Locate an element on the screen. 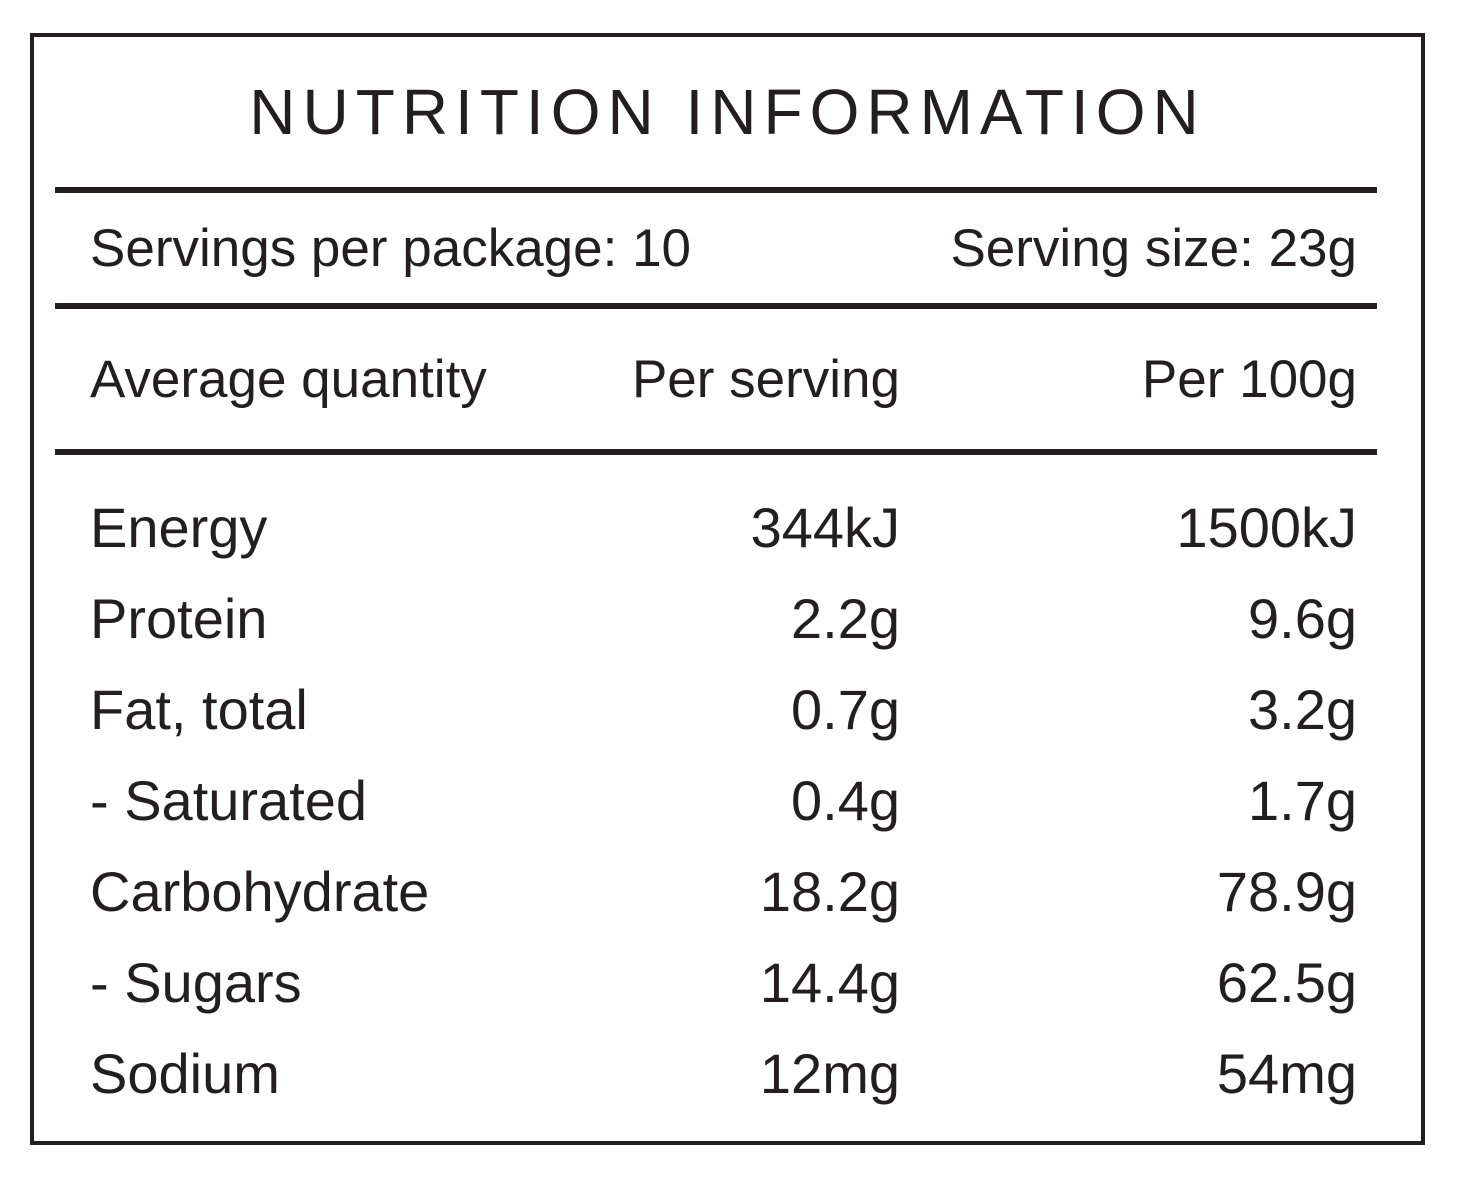  row-per-100g-value: 62.5g is located at coordinates (1286, 982).